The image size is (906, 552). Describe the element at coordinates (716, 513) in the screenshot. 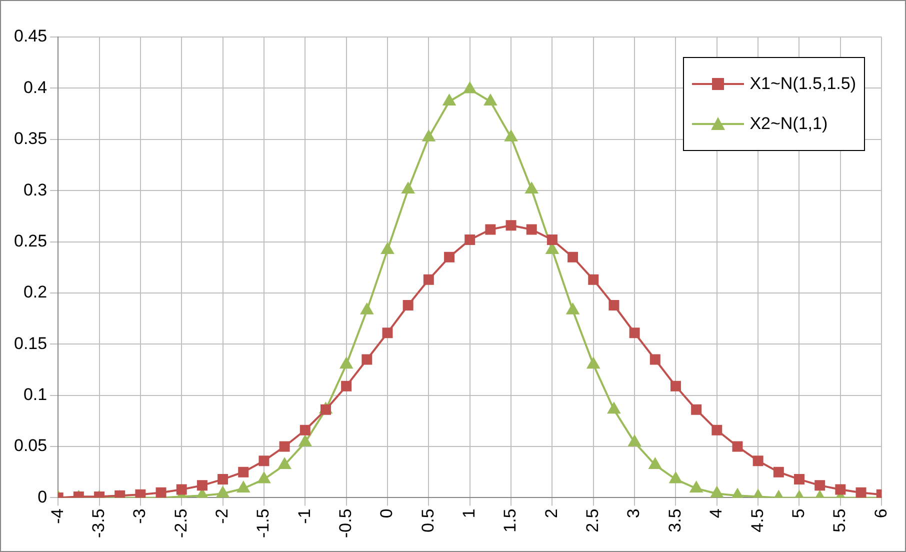

I see `x-tick-label: 4` at that location.